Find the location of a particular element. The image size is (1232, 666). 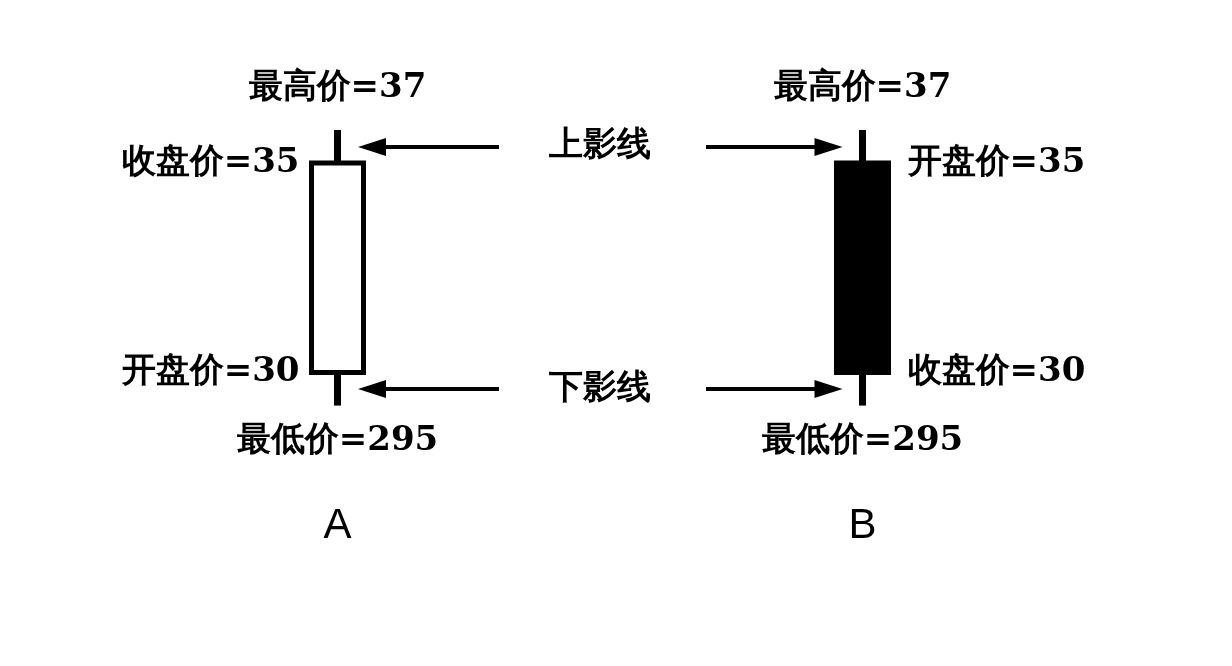

annotation: 收盘价=30 is located at coordinates (996, 369).